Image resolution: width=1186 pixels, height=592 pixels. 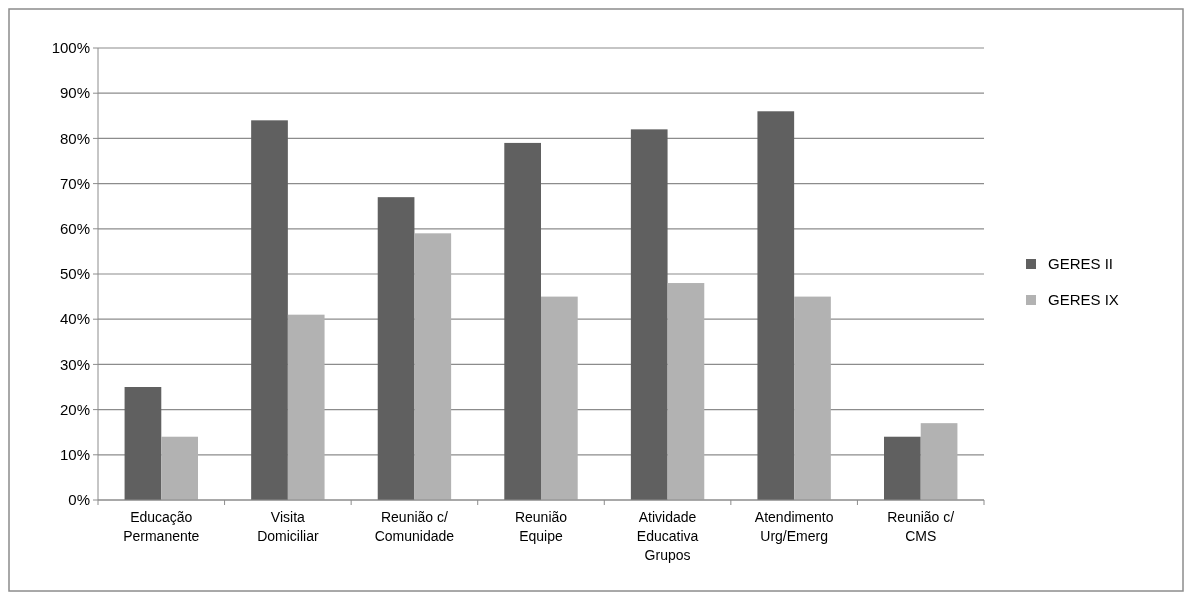 What do you see at coordinates (74, 274) in the screenshot?
I see `y-tick-label: 50%` at bounding box center [74, 274].